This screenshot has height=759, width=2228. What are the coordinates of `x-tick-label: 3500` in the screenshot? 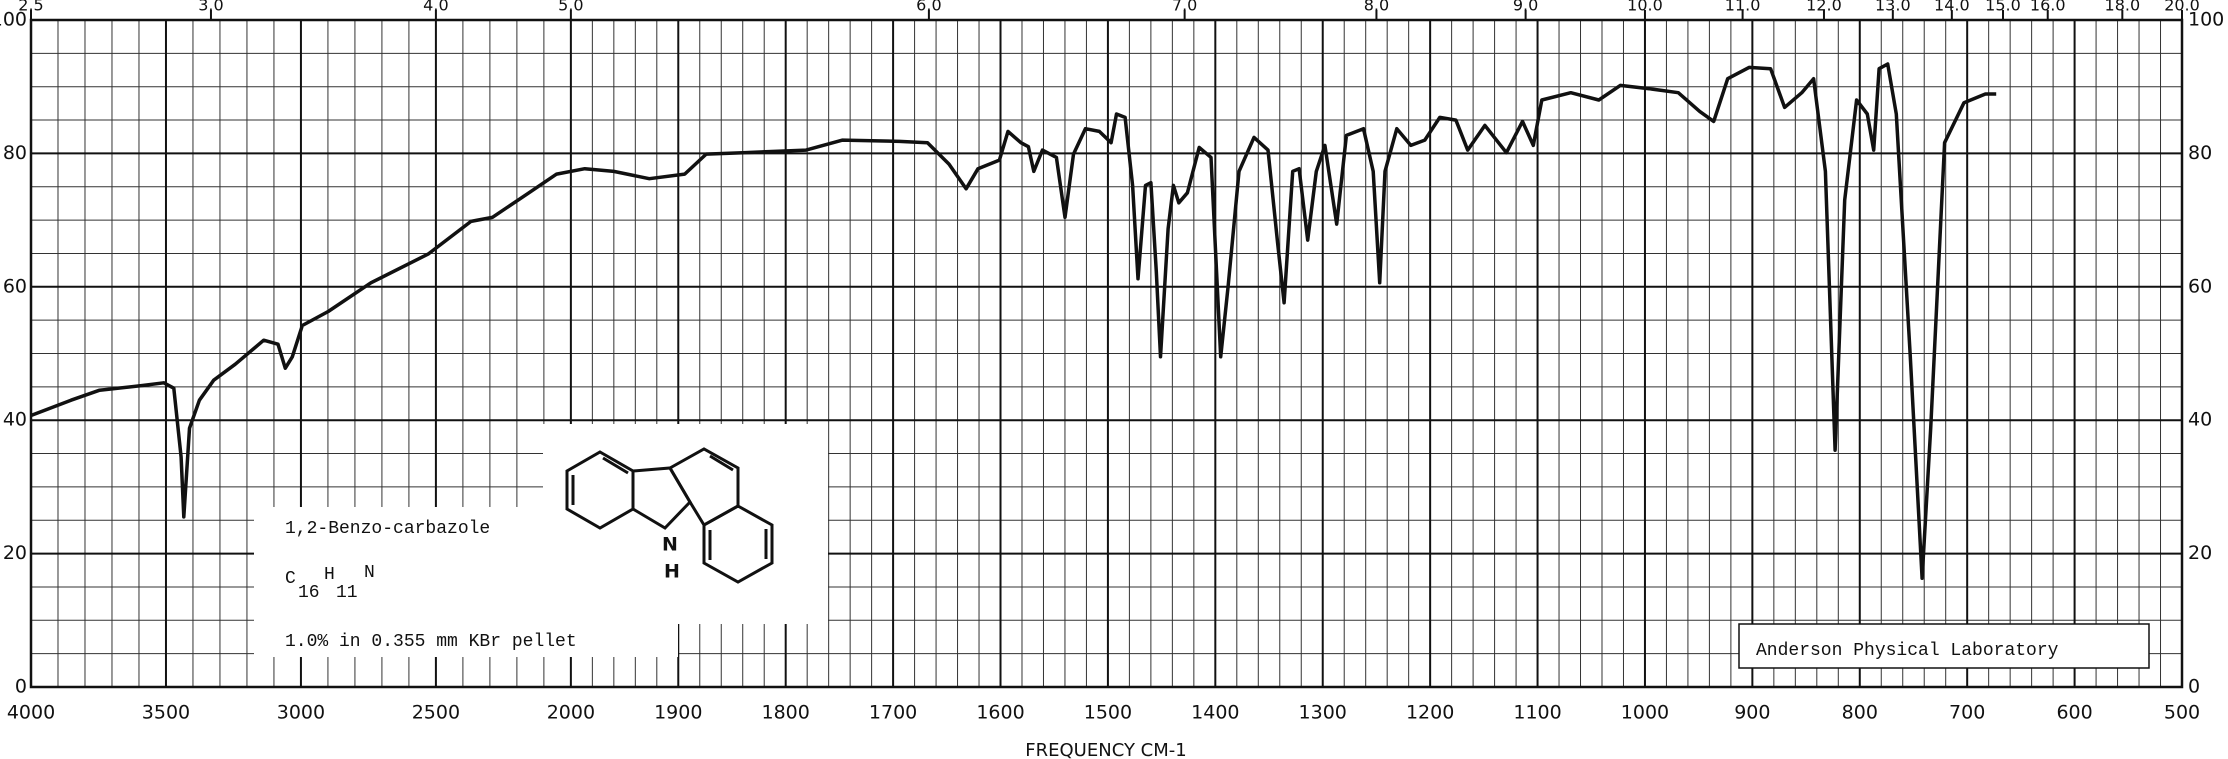 It's located at (166, 713).